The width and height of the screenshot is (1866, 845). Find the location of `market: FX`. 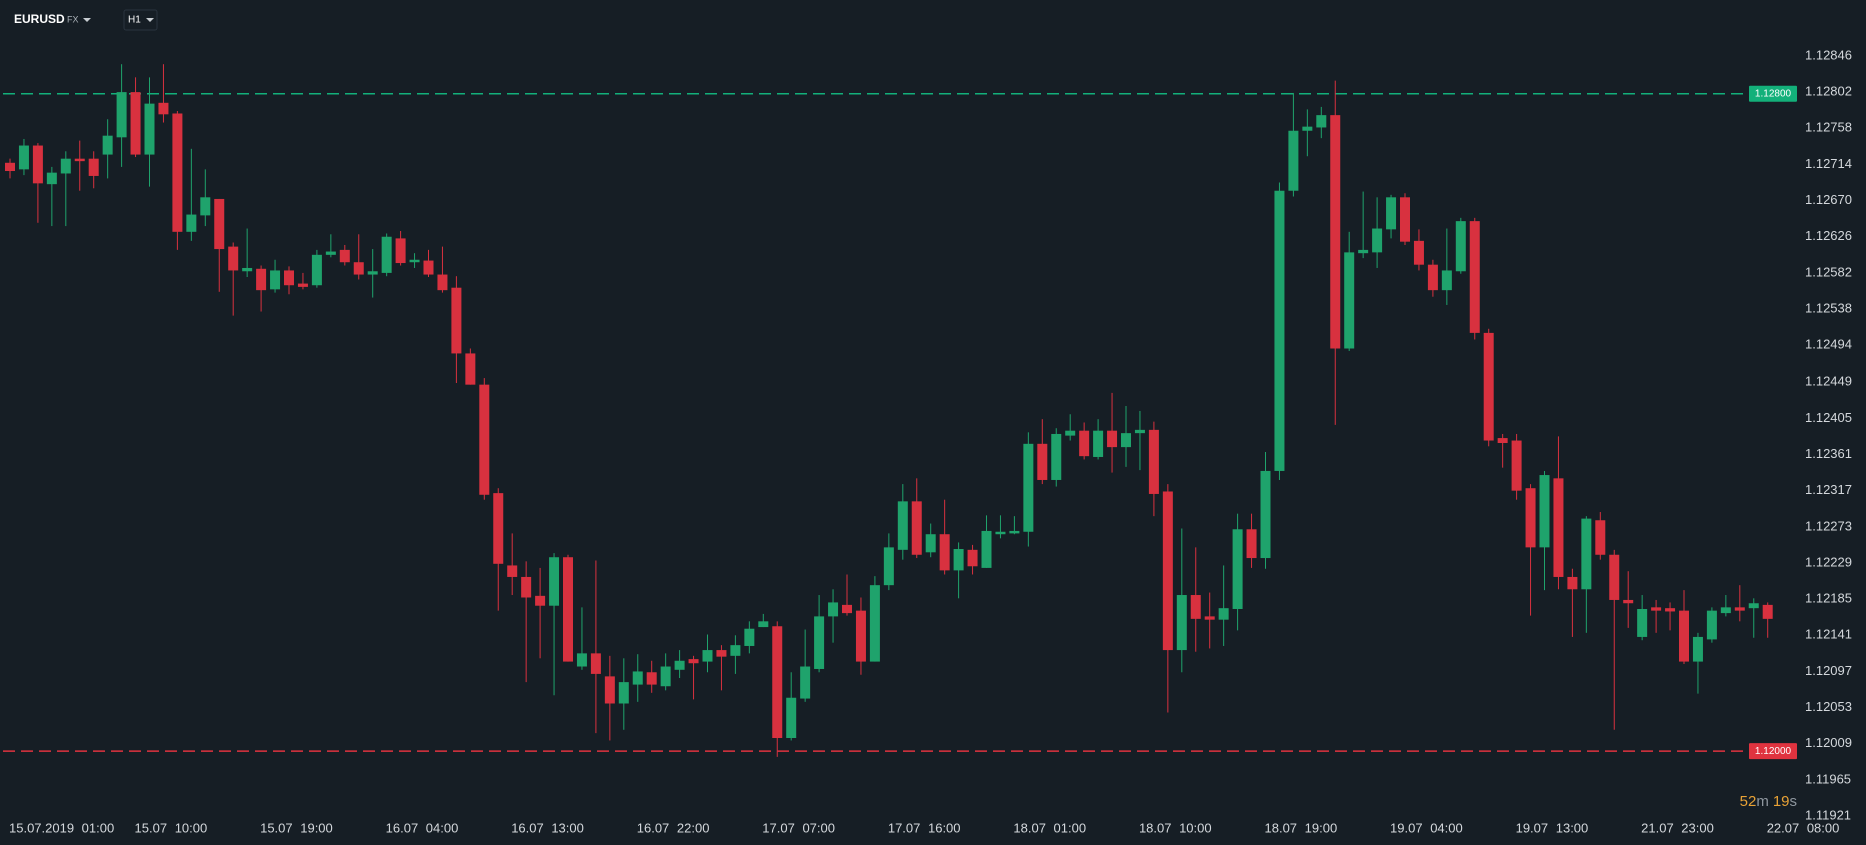

market: FX is located at coordinates (73, 19).